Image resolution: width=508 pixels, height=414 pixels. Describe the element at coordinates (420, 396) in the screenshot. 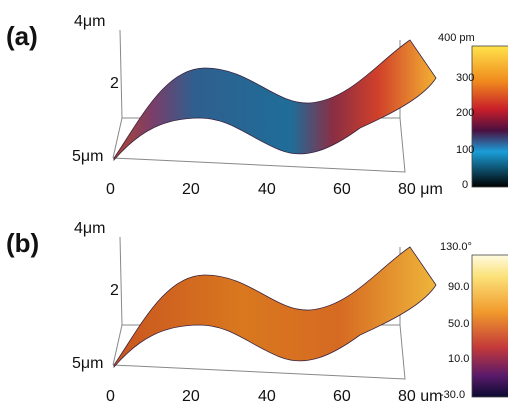

I see `x-tick-label: 80 um` at that location.